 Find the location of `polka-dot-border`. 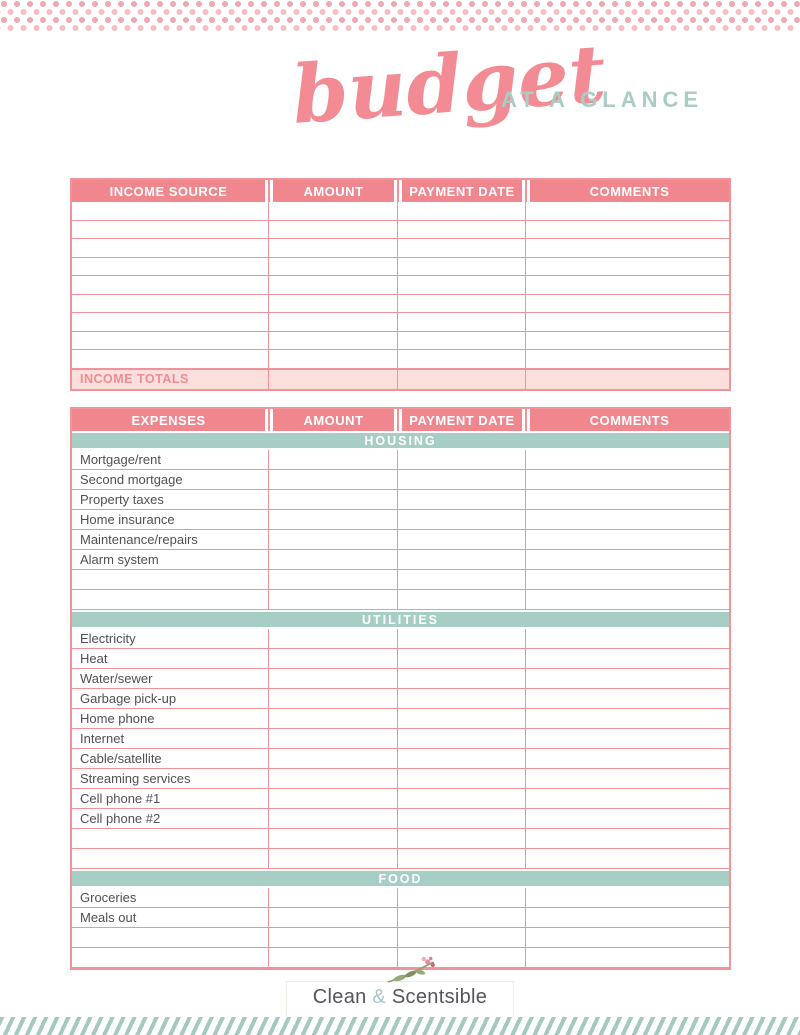

polka-dot-border is located at coordinates (400, 16).